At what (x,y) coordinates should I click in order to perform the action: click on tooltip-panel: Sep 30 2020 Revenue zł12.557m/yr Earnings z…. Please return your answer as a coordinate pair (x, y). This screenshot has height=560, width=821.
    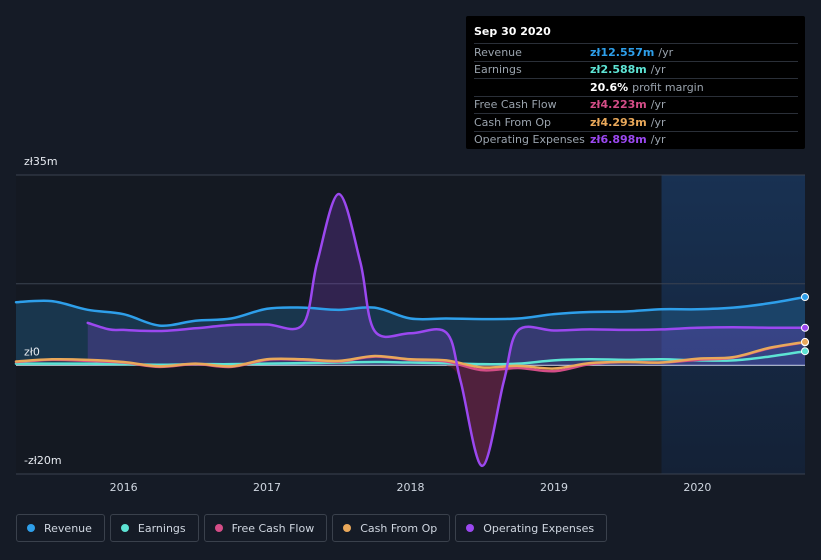
    Looking at the image, I should click on (635, 82).